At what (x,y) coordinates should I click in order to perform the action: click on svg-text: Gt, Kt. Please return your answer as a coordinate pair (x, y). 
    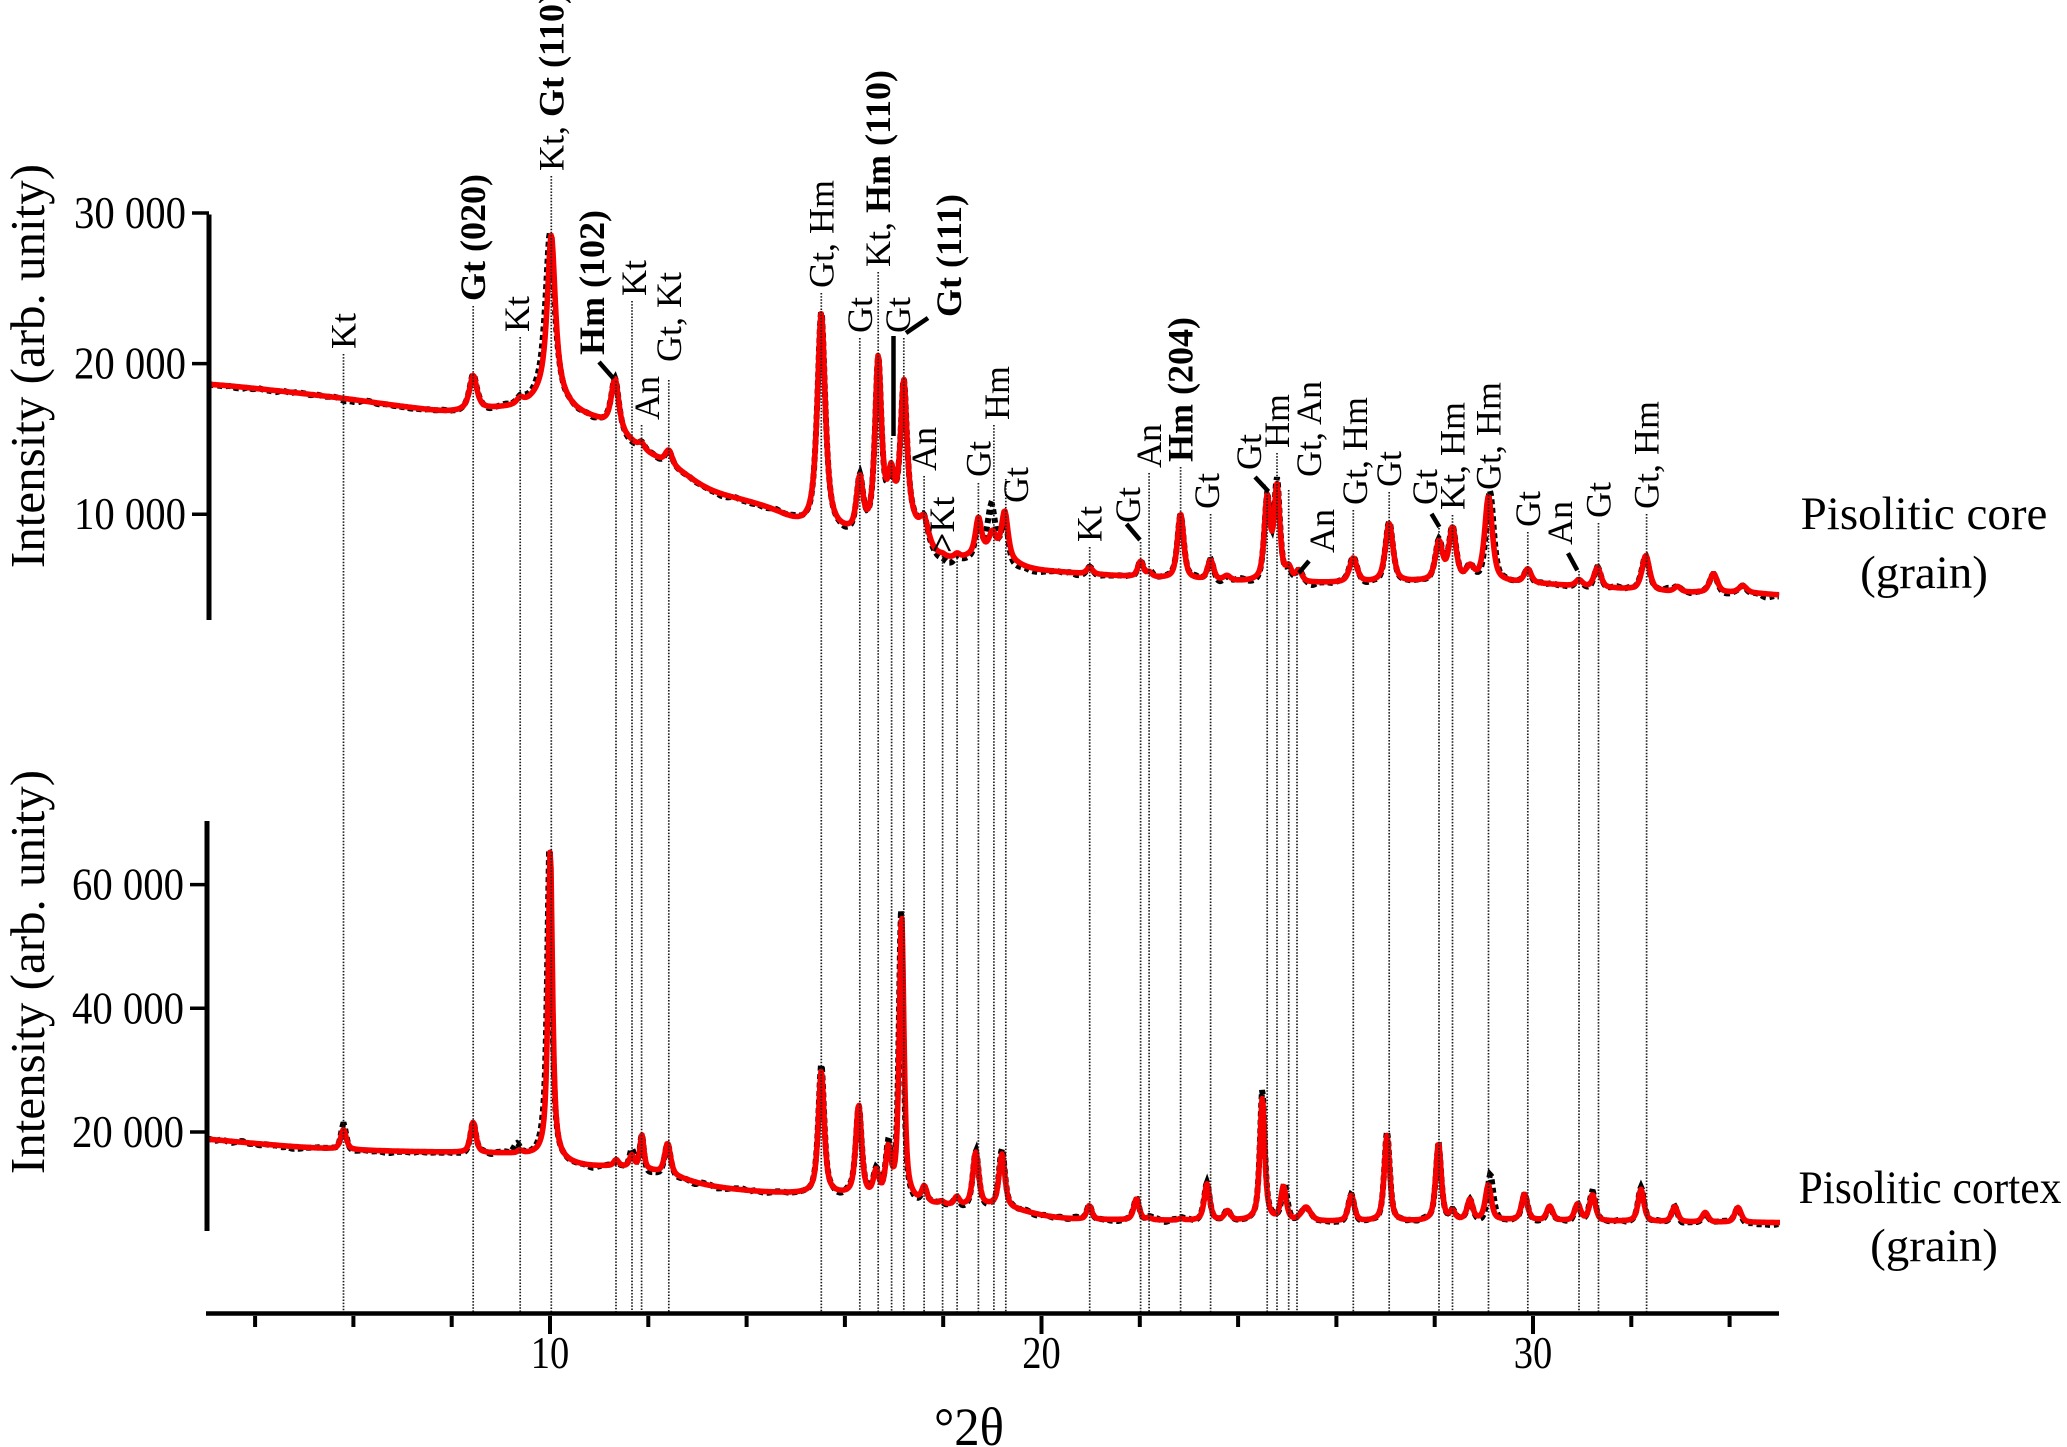
    Looking at the image, I should click on (669, 317).